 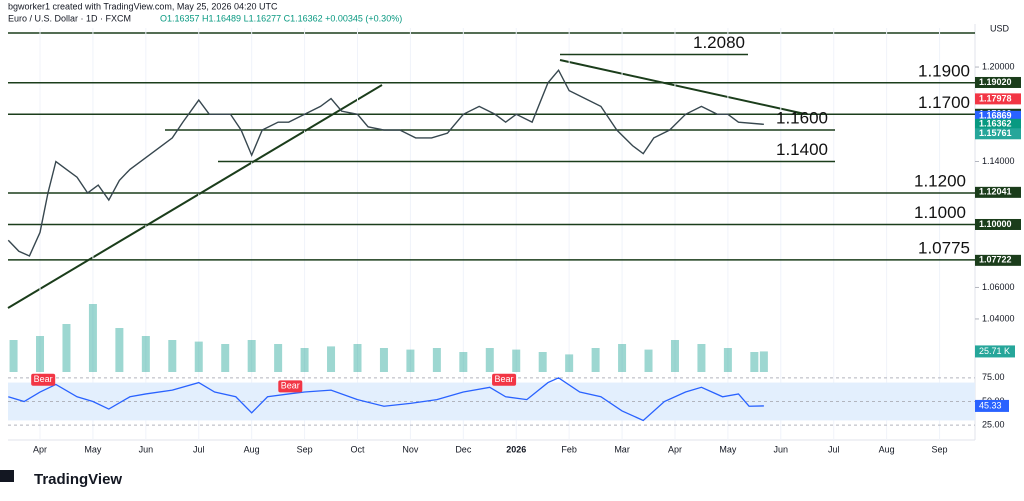 I want to click on trendline, so click(x=682, y=87).